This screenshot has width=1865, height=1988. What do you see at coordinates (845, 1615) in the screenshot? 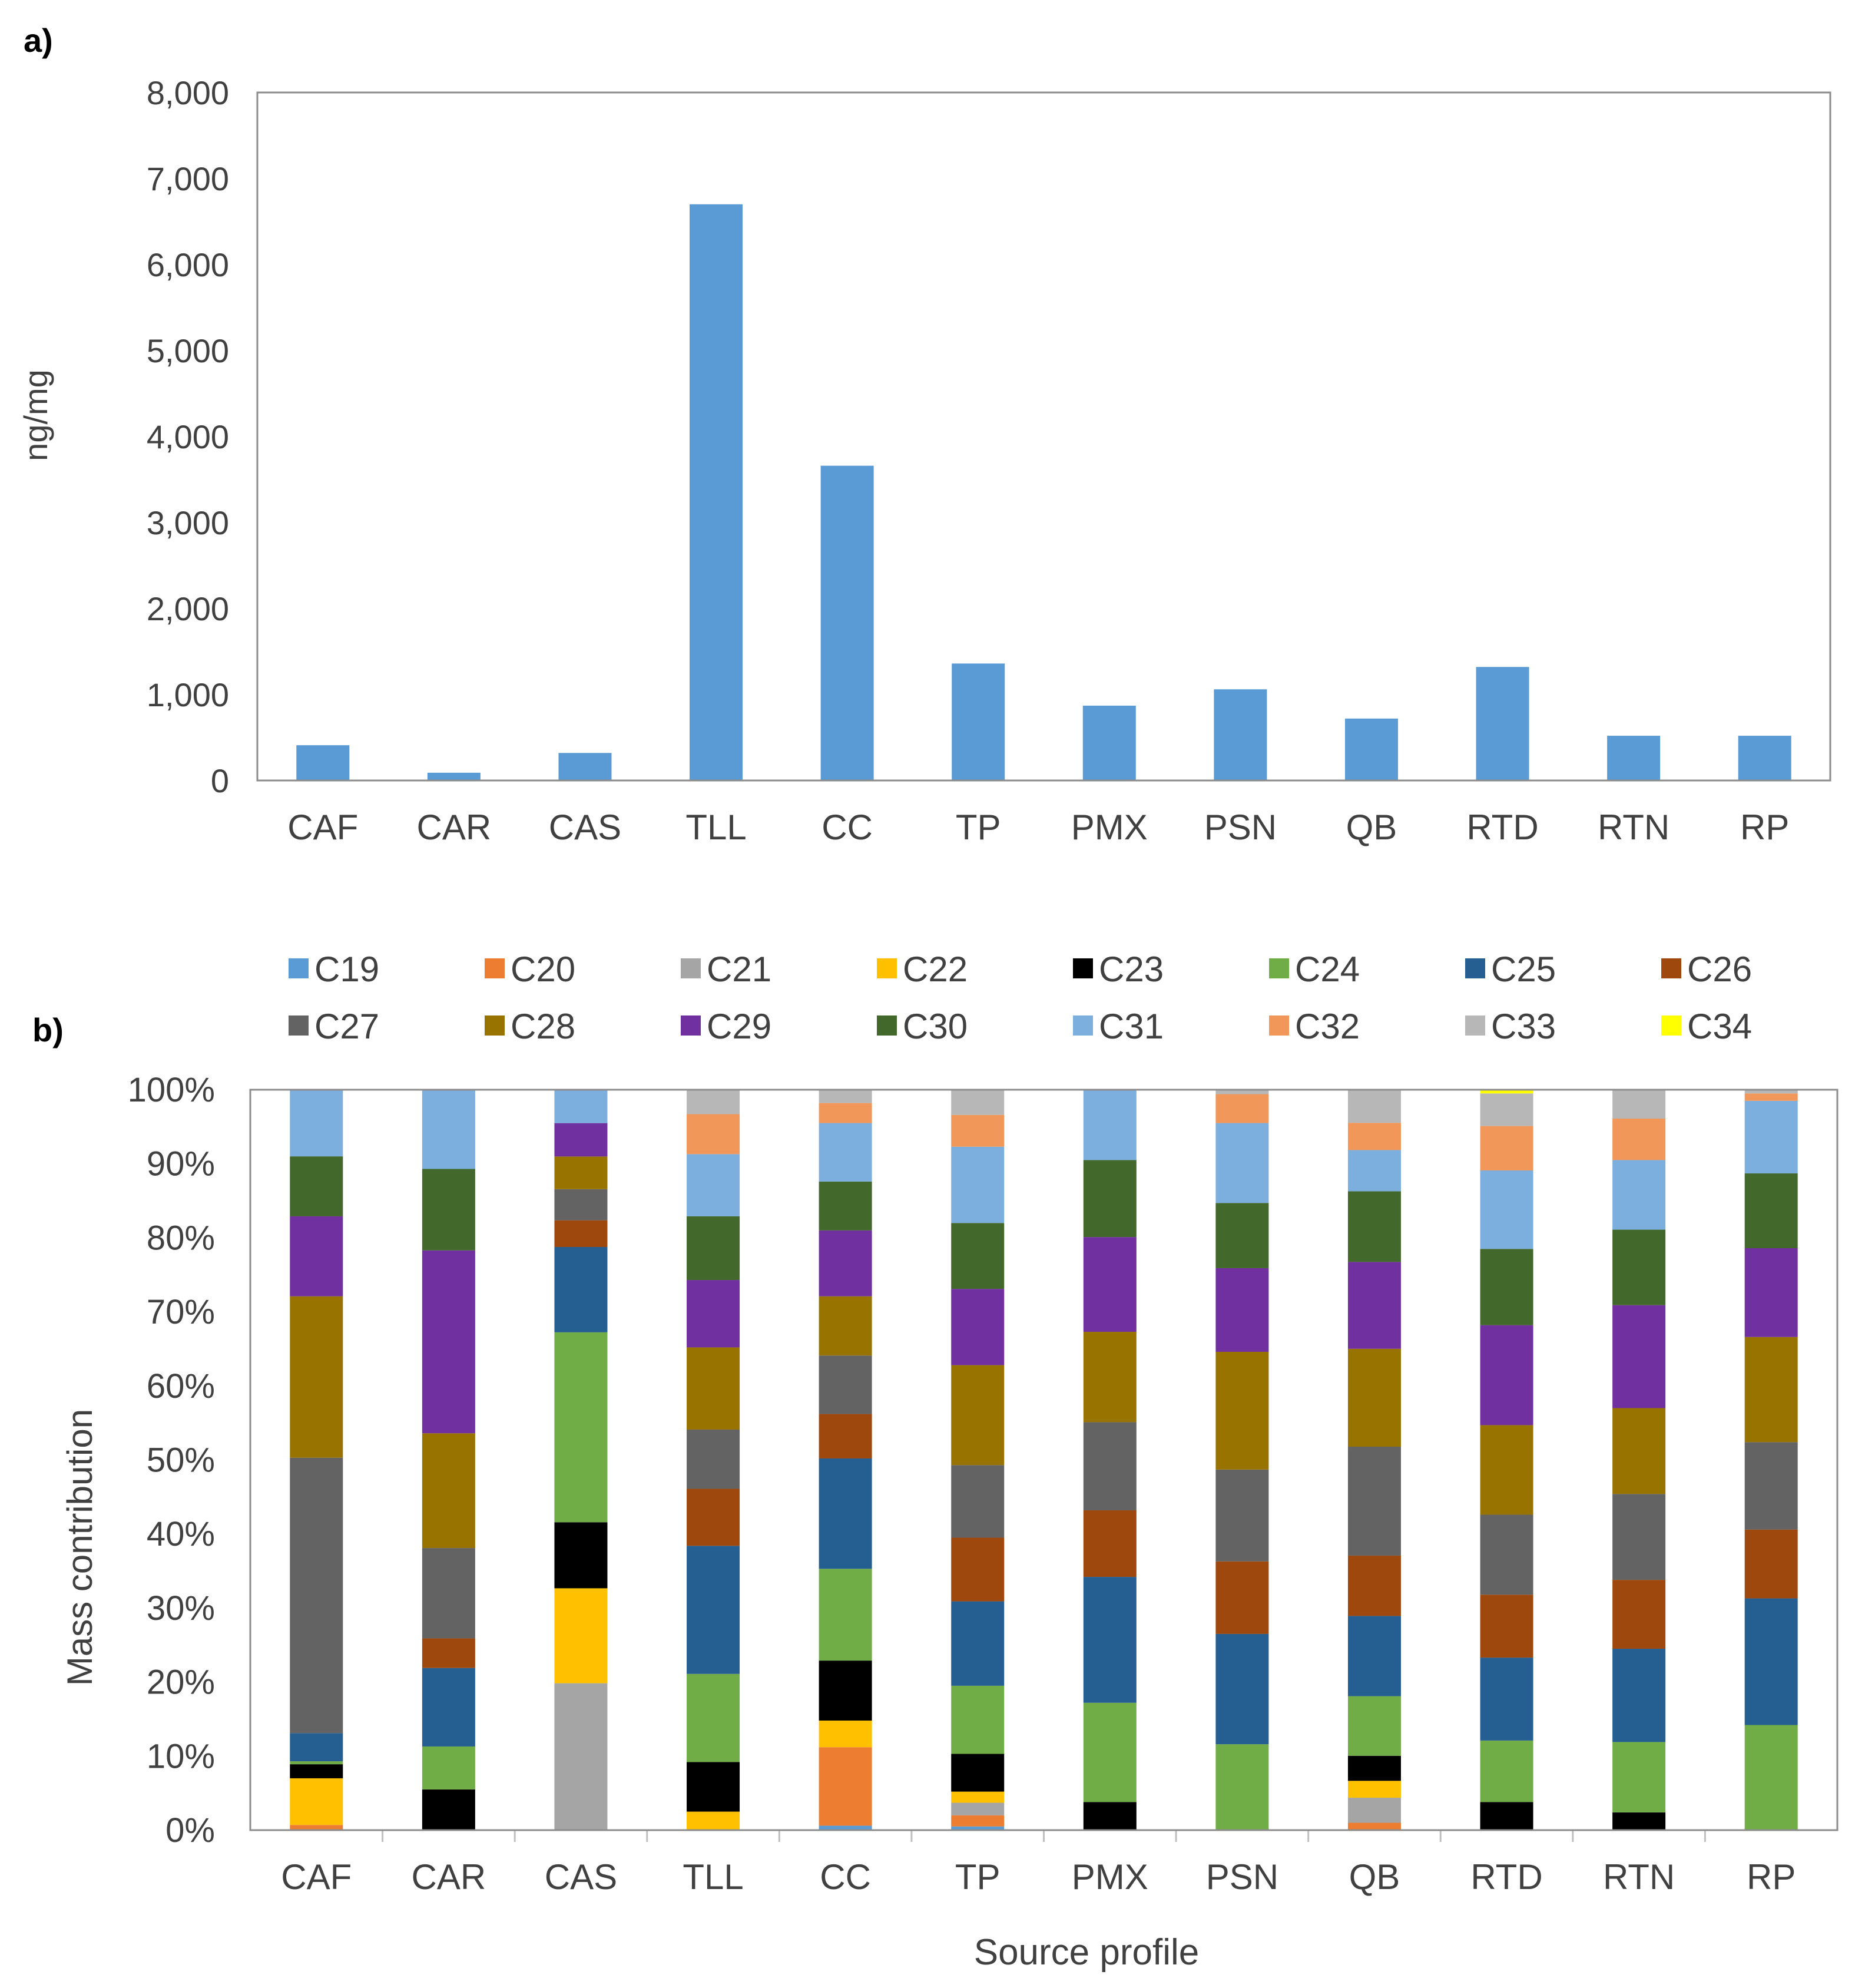
I see `segment-cc-c24` at bounding box center [845, 1615].